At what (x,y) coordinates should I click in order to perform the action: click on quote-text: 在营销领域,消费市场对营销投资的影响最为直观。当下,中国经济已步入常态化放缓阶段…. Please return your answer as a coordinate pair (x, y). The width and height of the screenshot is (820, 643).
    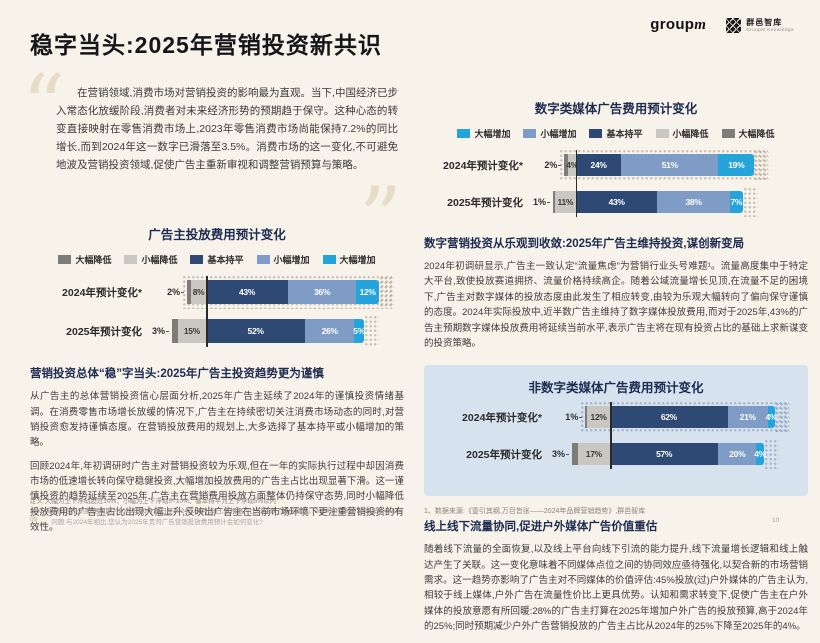
    Looking at the image, I should click on (227, 129).